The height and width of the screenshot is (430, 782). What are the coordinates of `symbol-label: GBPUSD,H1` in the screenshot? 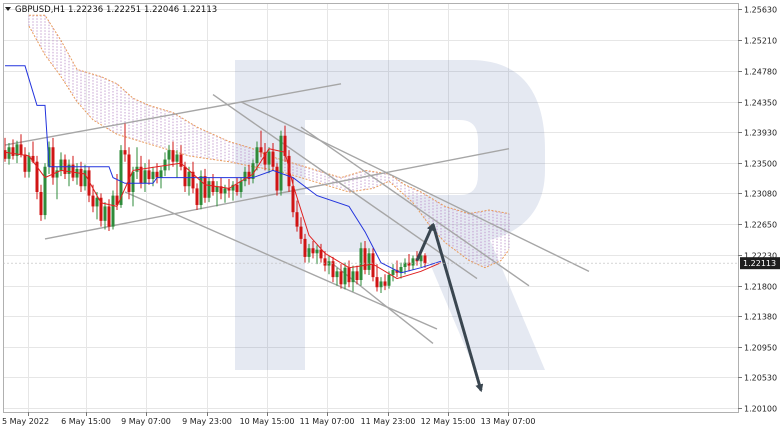 It's located at (40, 10).